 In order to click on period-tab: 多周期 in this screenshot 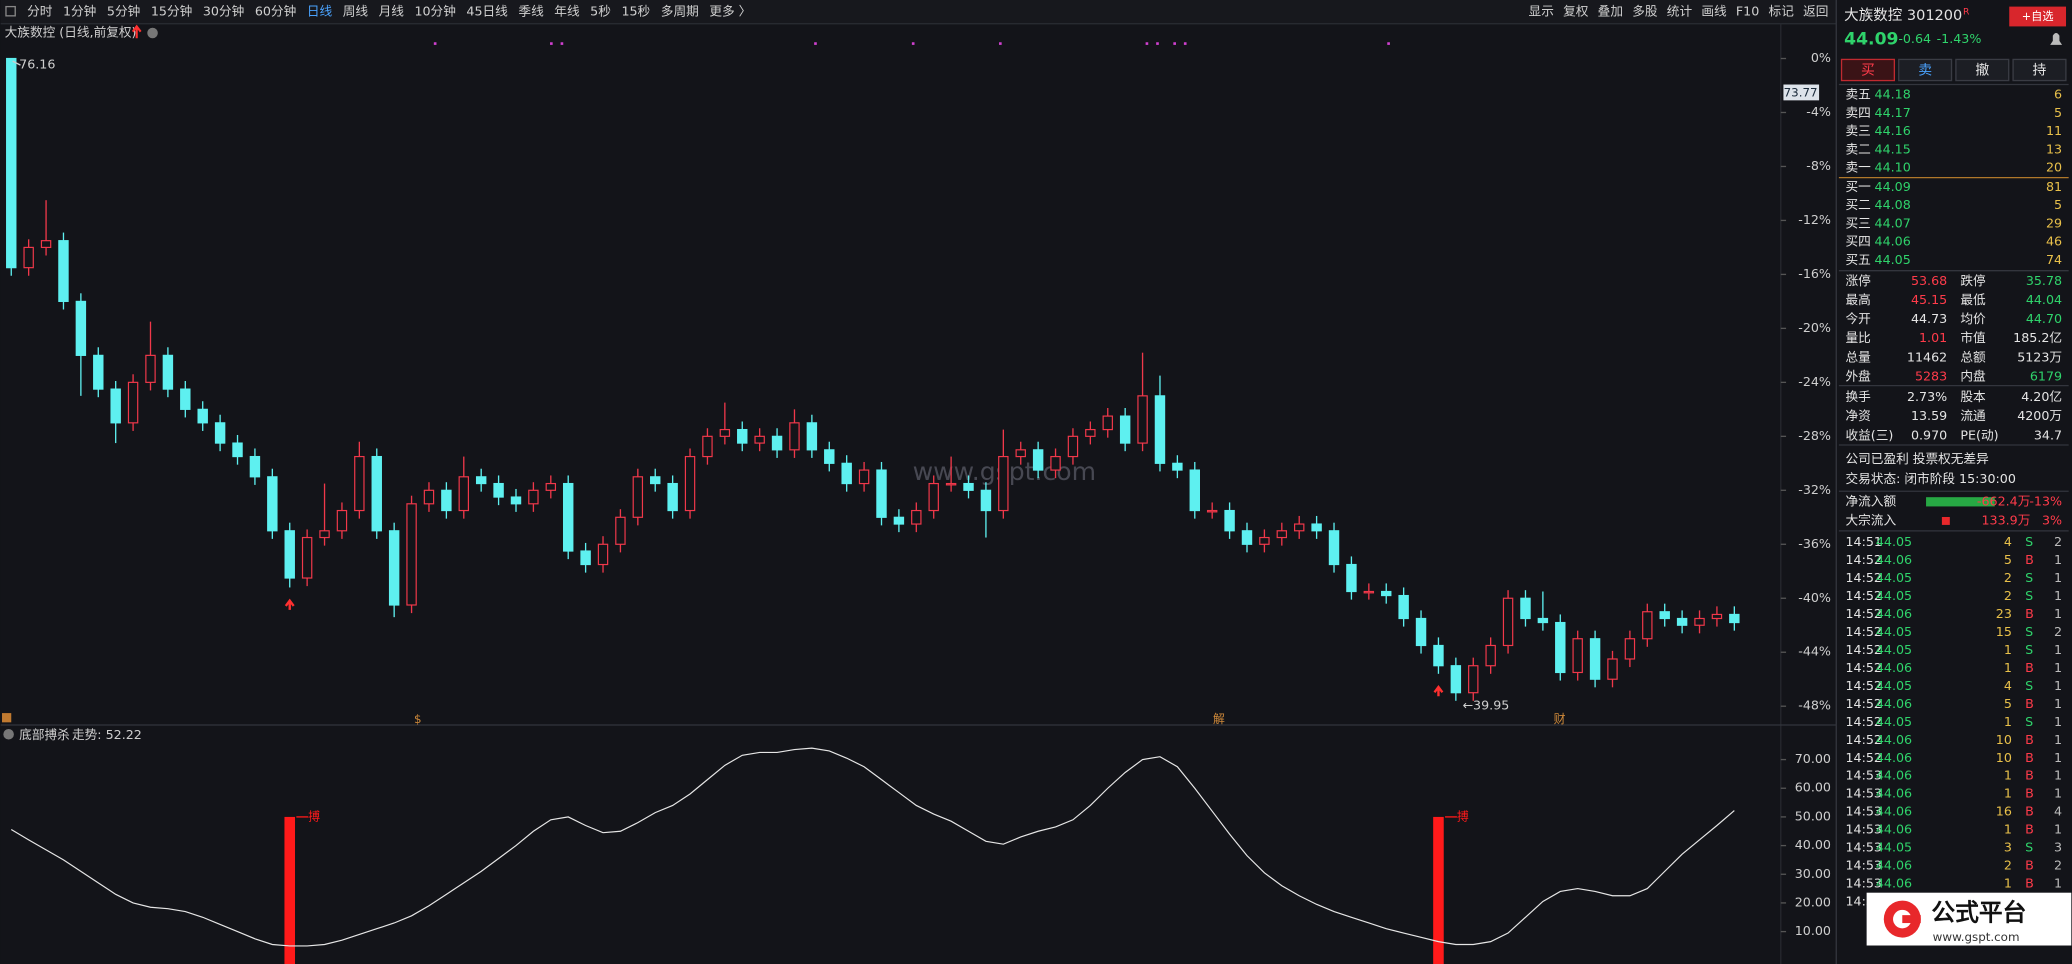, I will do `click(680, 10)`.